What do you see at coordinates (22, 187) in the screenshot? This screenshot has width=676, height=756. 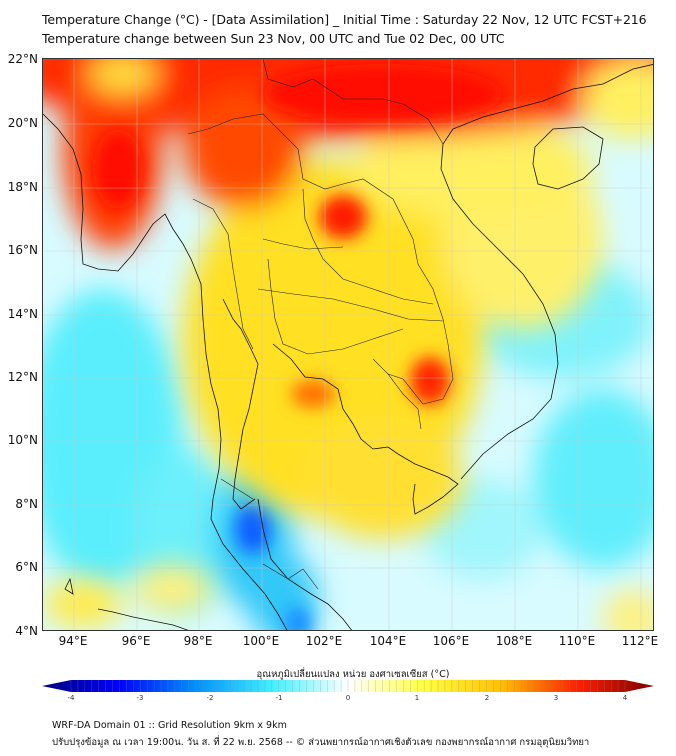 I see `lat-label: 18°N` at bounding box center [22, 187].